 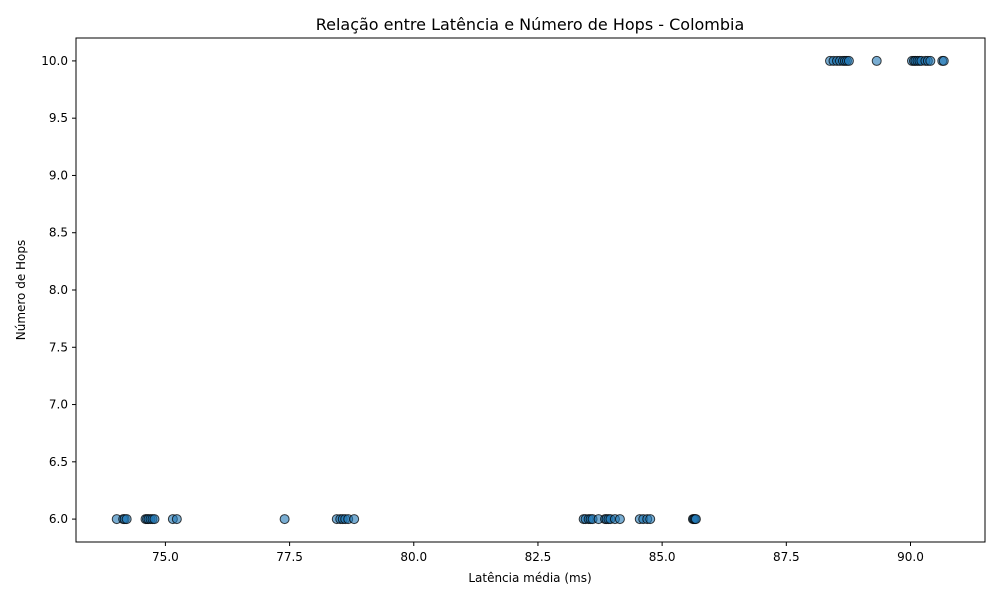 What do you see at coordinates (58, 175) in the screenshot?
I see `y-tick-label: 9.0` at bounding box center [58, 175].